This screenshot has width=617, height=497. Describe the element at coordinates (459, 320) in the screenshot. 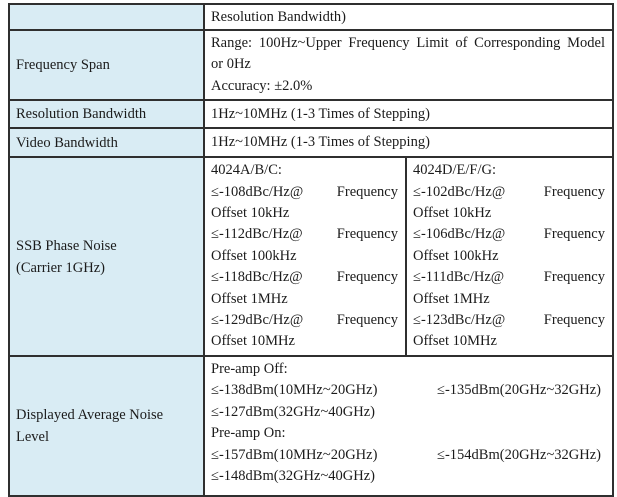

I see `spec-value: ≤-123dBc/Hz@` at that location.